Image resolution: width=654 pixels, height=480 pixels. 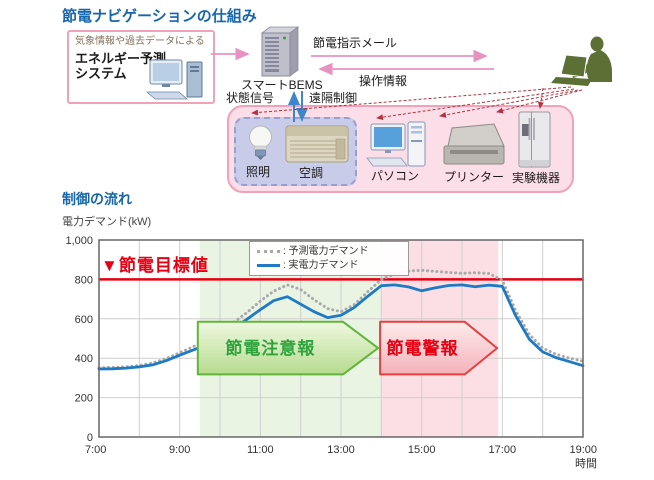 I want to click on operation-info-label: 操作情報, so click(x=383, y=81).